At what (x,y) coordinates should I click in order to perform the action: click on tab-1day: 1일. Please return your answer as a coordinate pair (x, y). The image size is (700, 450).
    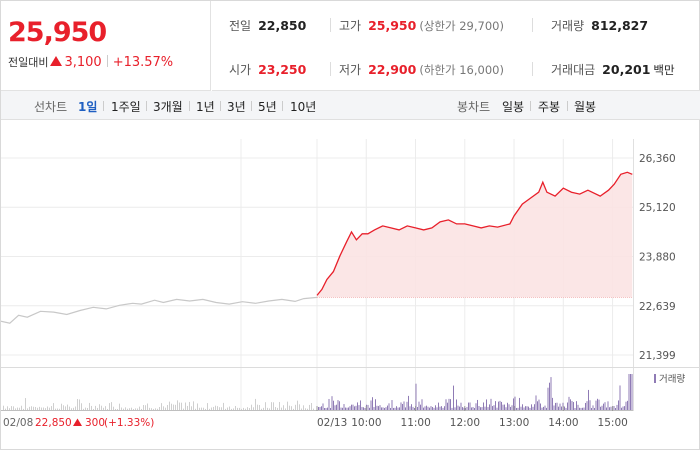
    Looking at the image, I should click on (88, 107).